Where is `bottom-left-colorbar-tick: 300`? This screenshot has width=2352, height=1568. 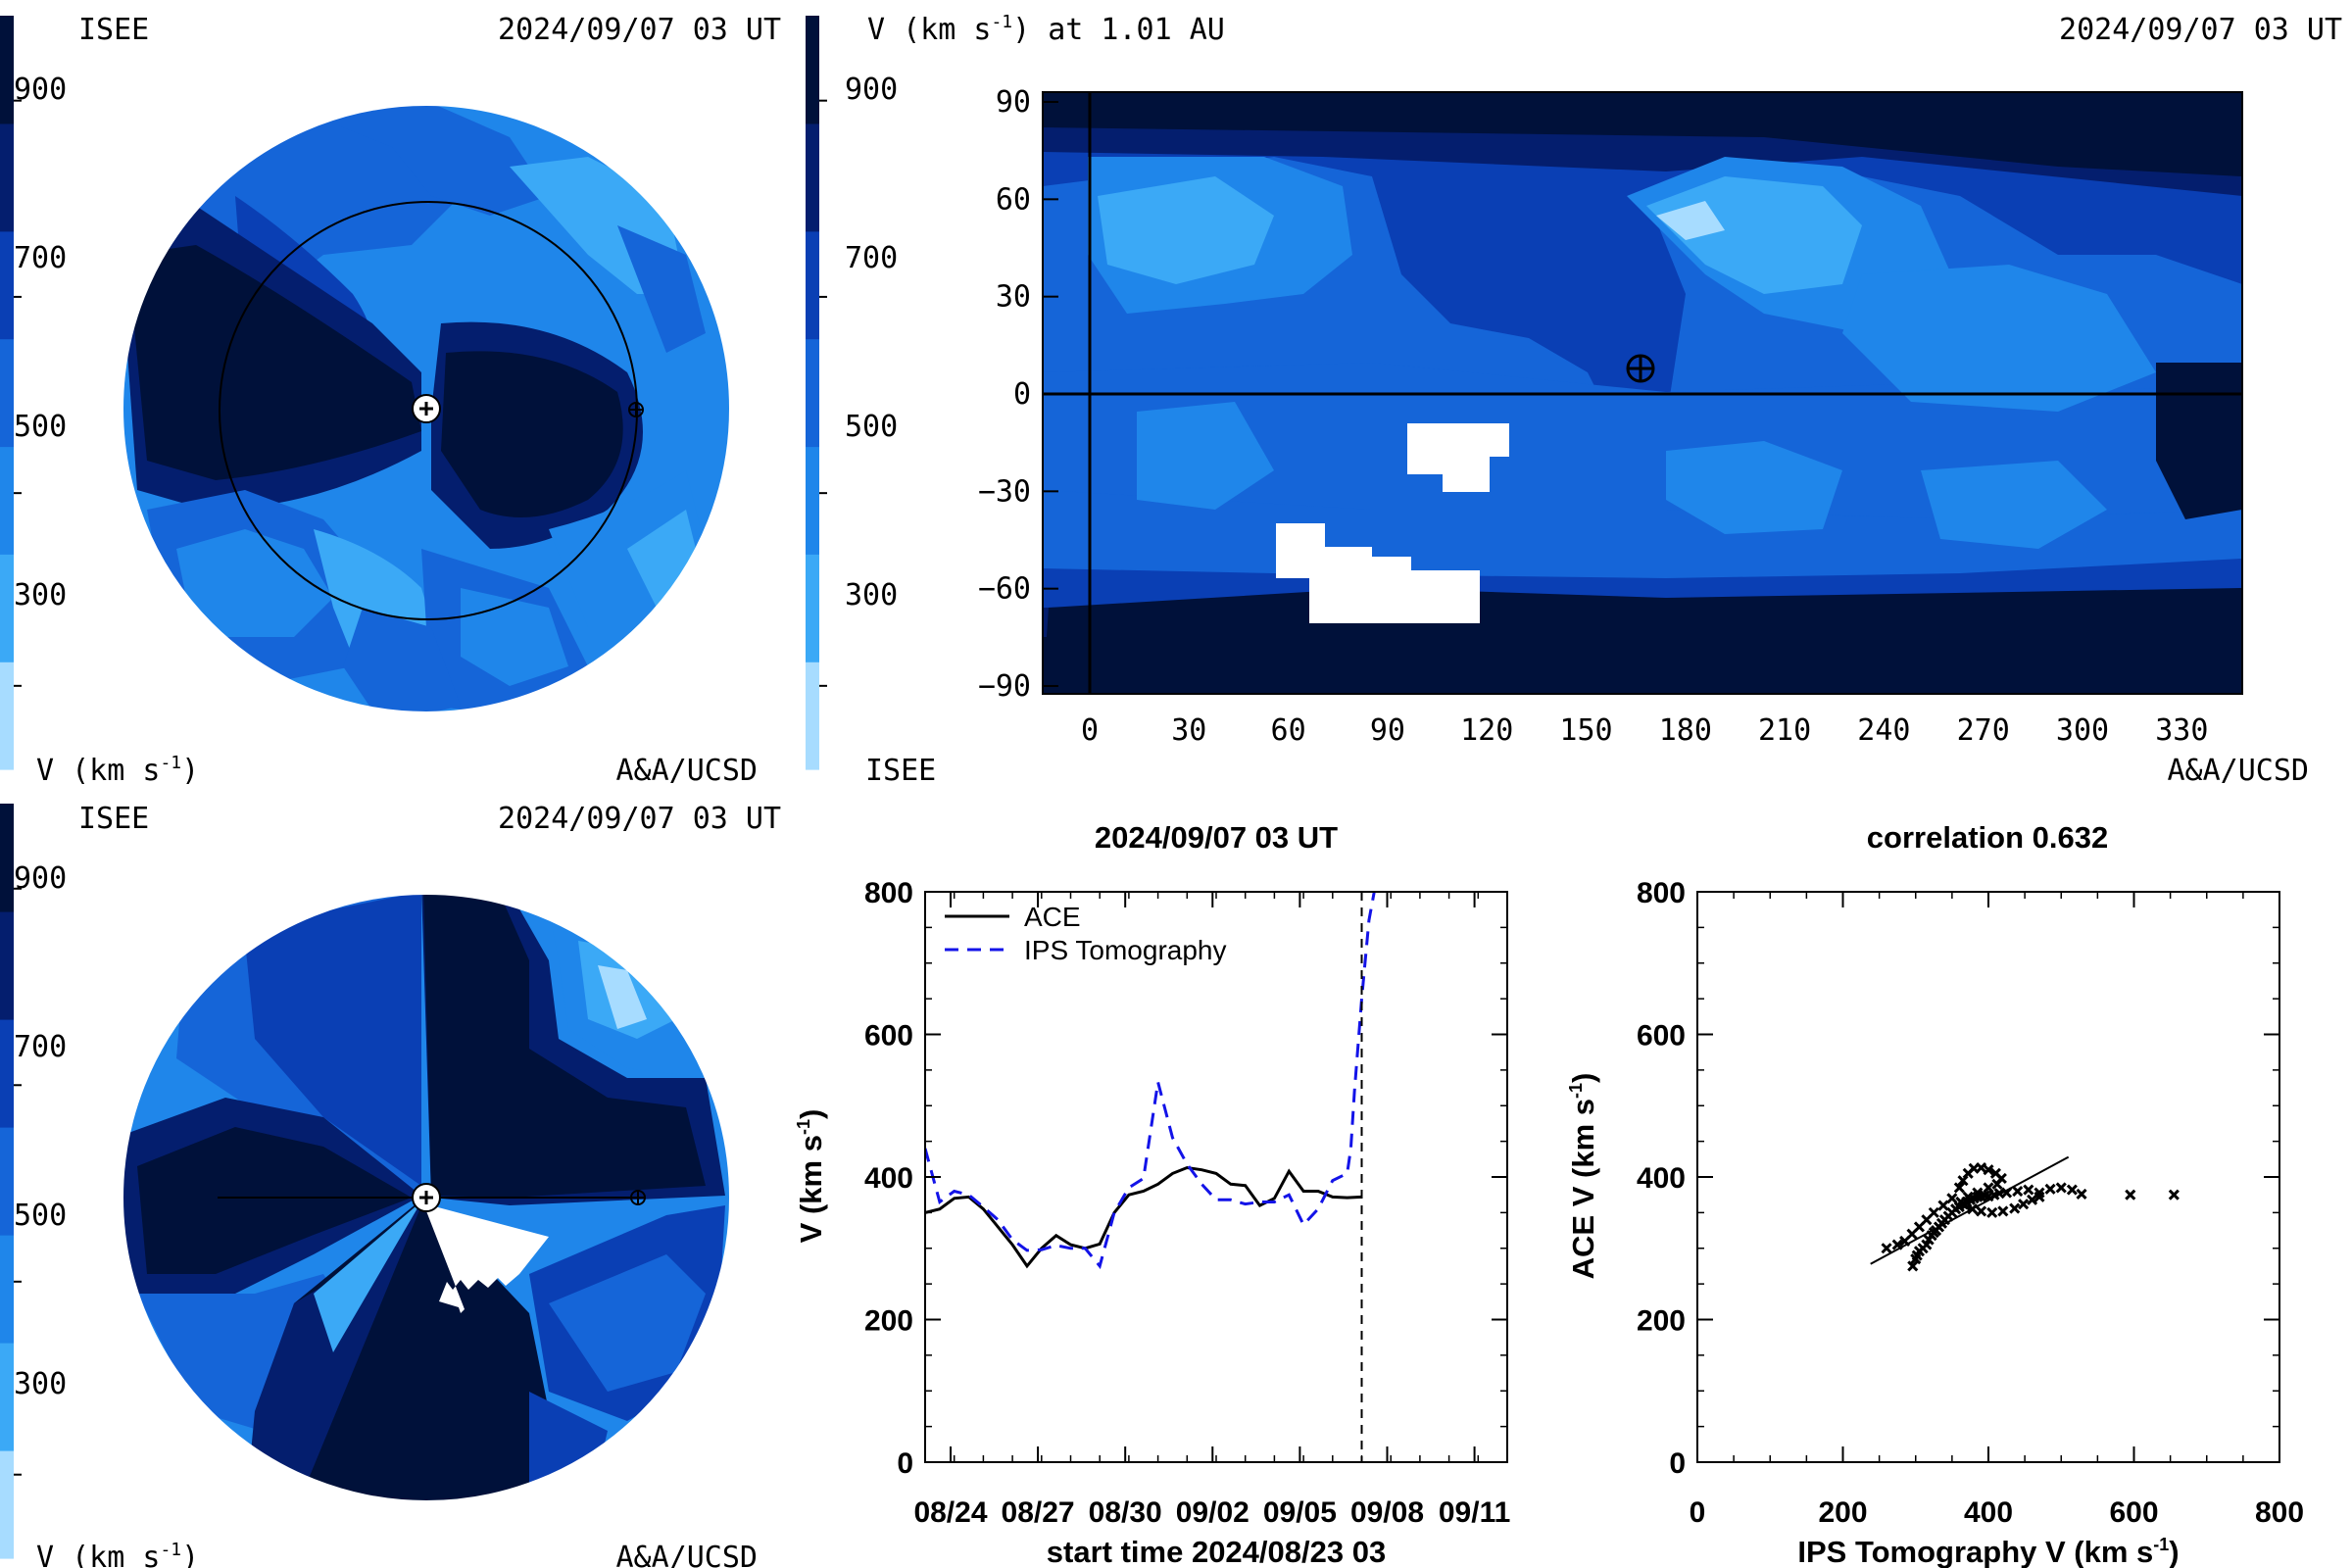
bottom-left-colorbar-tick: 300 is located at coordinates (40, 1384).